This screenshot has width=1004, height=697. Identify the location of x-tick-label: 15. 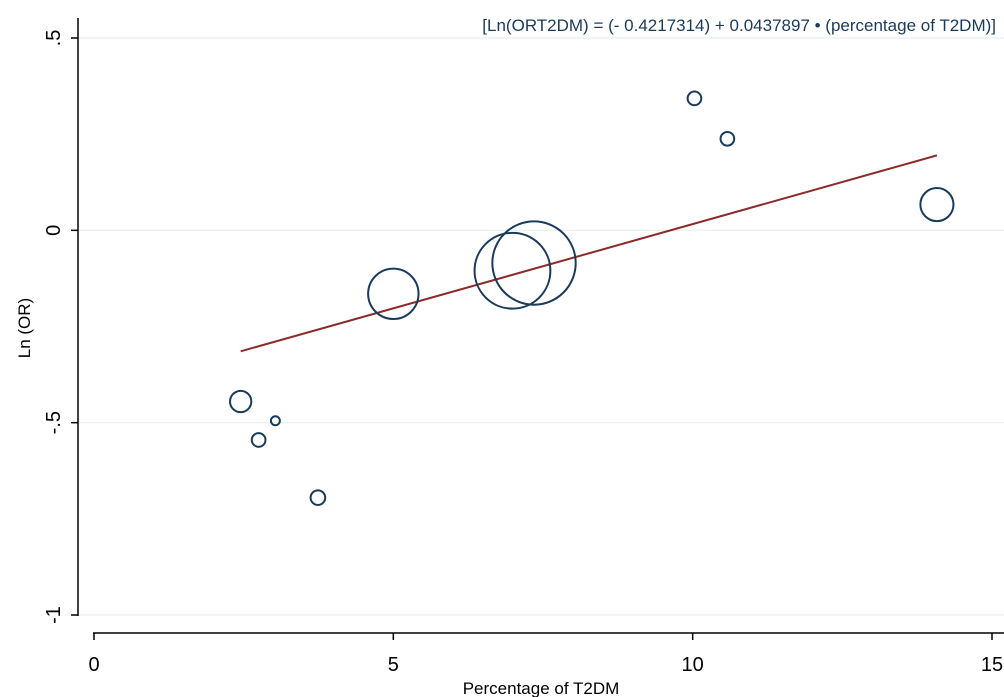
(992, 665).